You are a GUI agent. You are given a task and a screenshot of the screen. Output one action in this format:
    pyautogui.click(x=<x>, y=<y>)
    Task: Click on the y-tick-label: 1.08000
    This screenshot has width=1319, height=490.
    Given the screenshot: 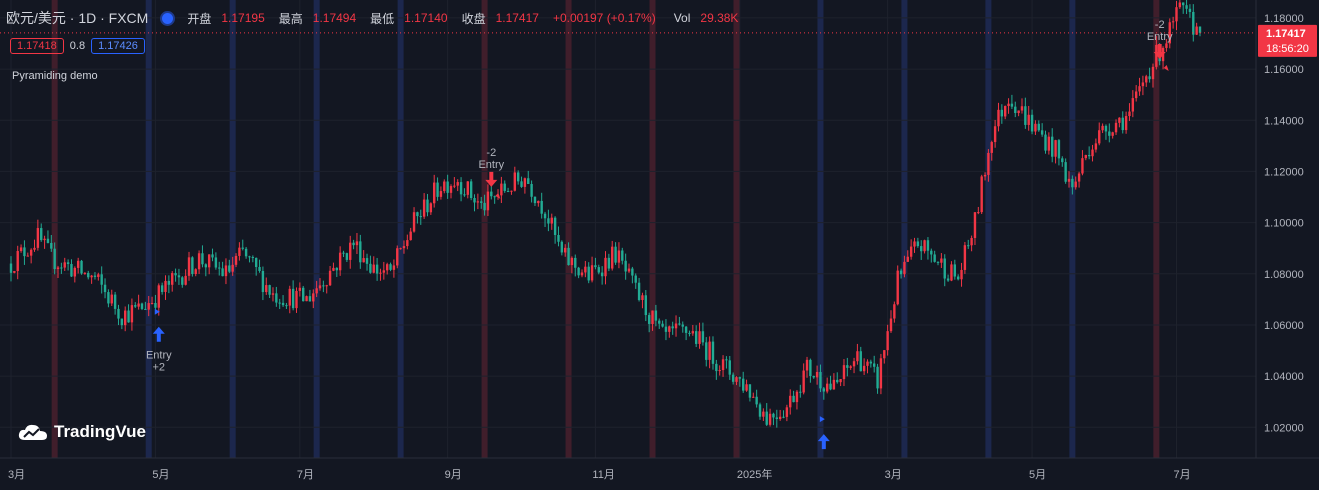 What is the action you would take?
    pyautogui.click(x=1284, y=275)
    